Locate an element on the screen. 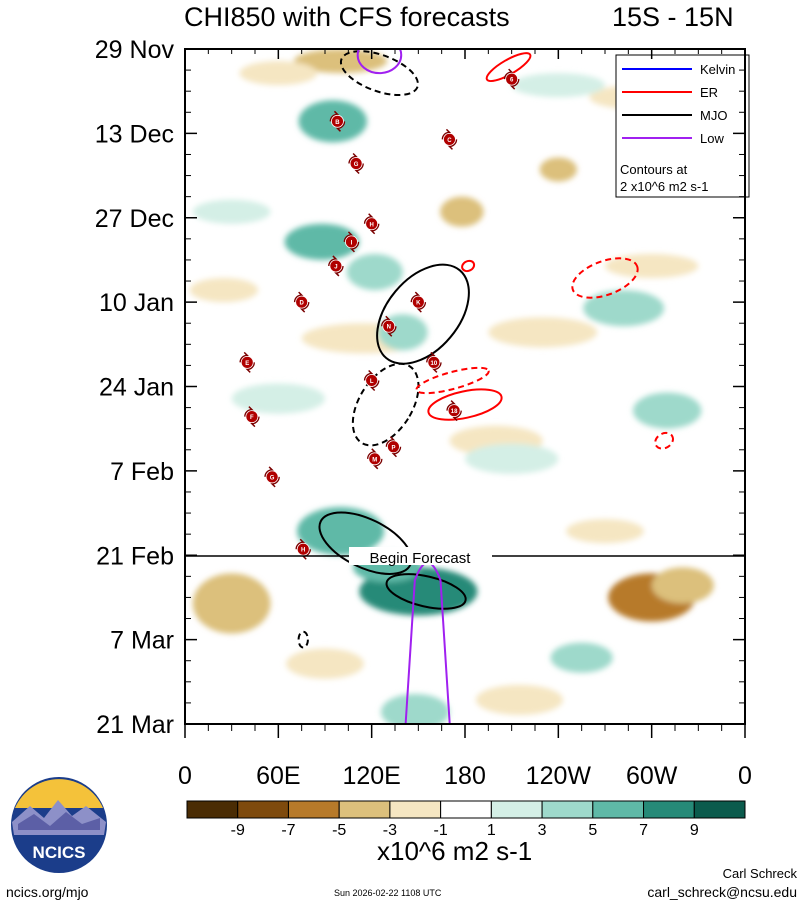  colorbar-label: -1 is located at coordinates (441, 830).